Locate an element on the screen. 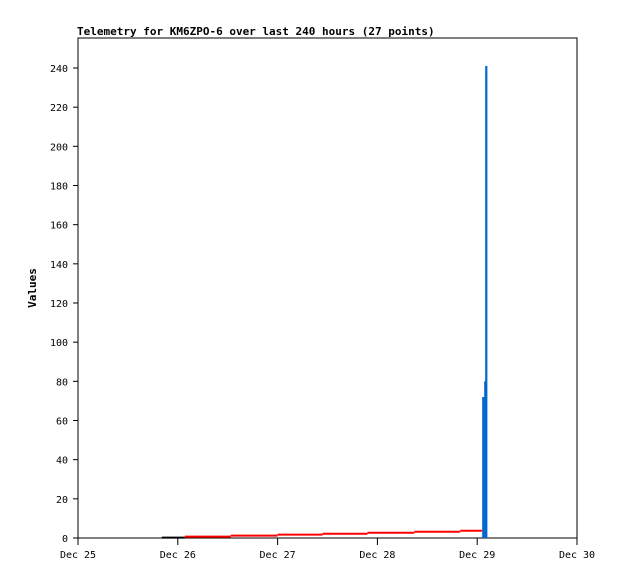  x-tick-label: Dec 29 is located at coordinates (477, 555).